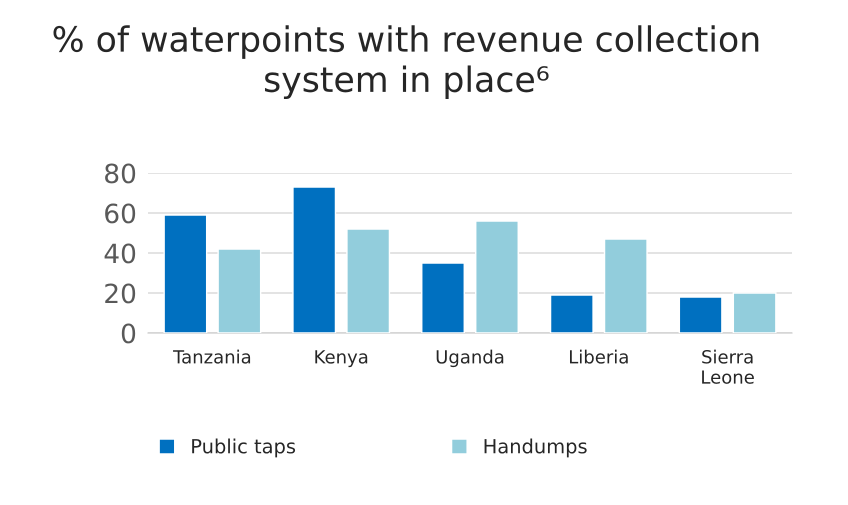 The image size is (848, 505). I want to click on y-tick-label: 20, so click(120, 293).